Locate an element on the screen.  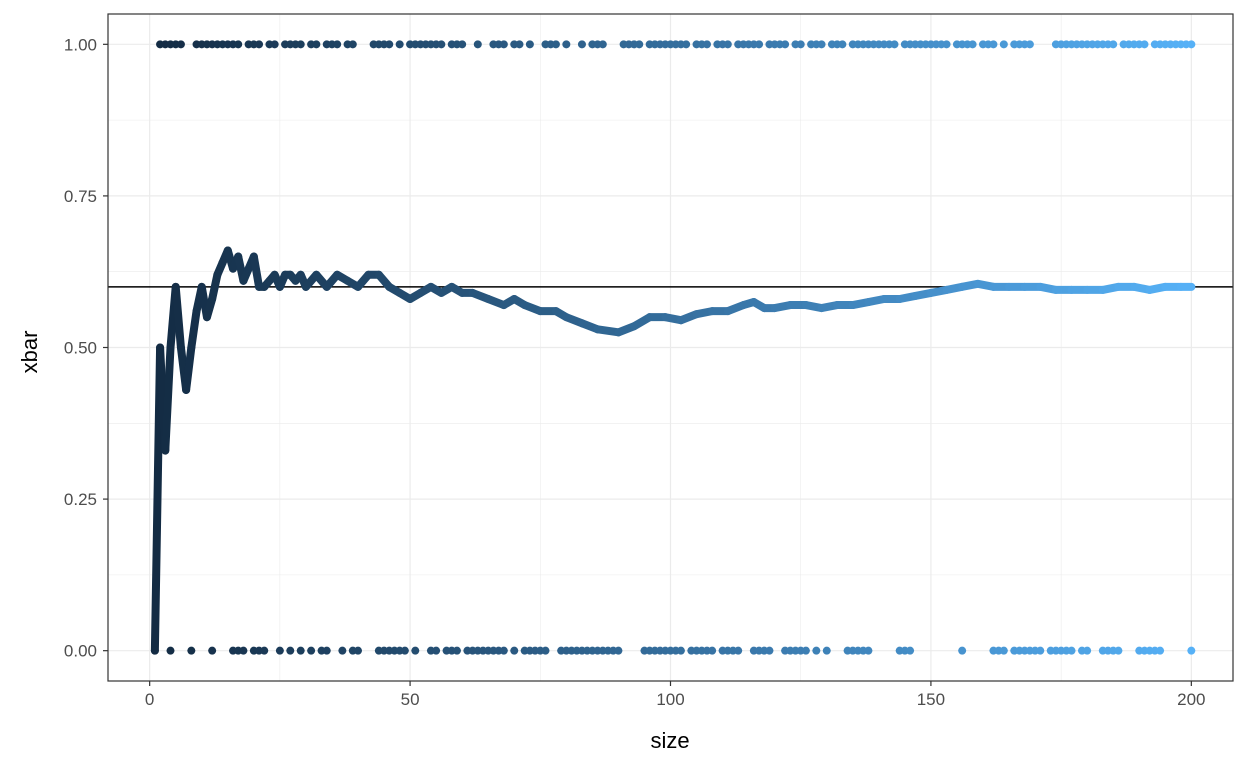
y-axis: 0.00 0.25 0.50 0.75 1.00 is located at coordinates (86, 348).